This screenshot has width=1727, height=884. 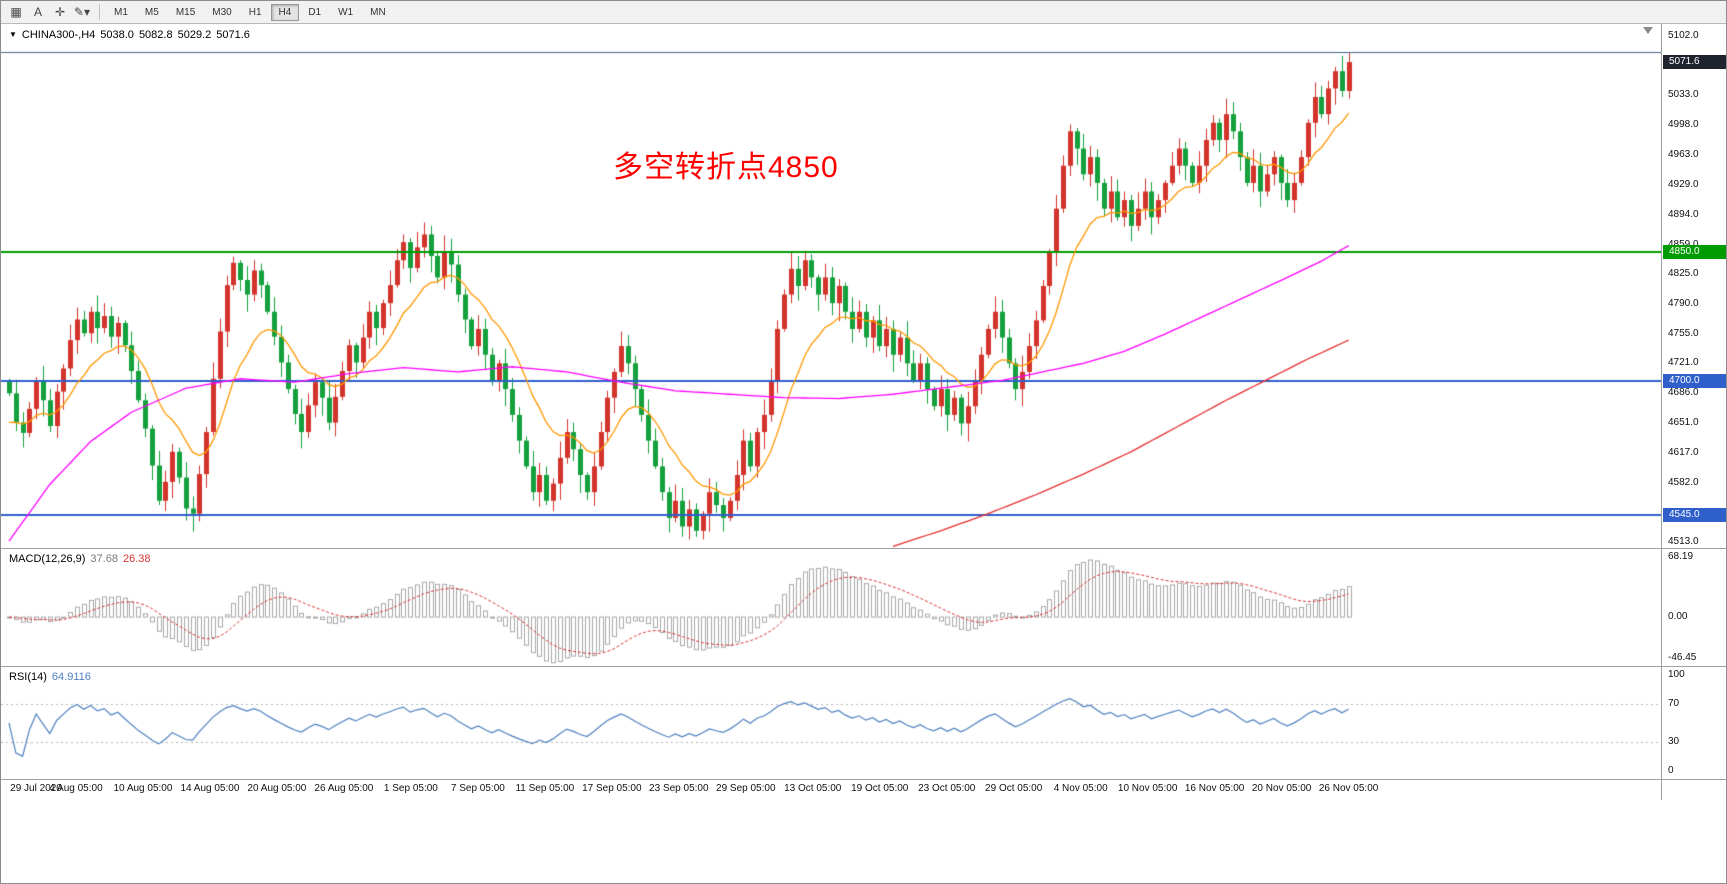 What do you see at coordinates (831, 607) in the screenshot?
I see `macd-indicator-canvas` at bounding box center [831, 607].